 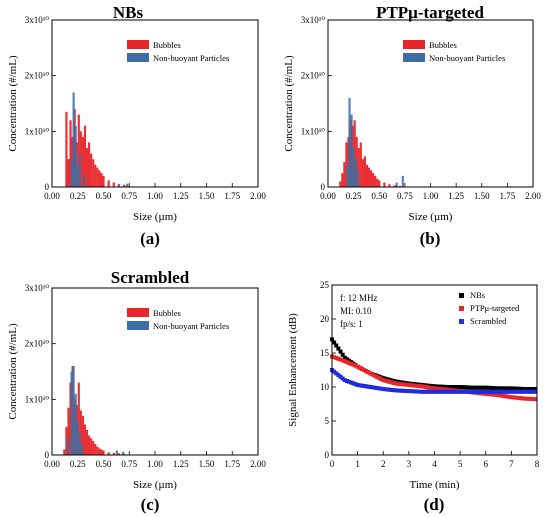 What do you see at coordinates (37, 344) in the screenshot?
I see `y-tick-label-c: 2x10¹⁰` at bounding box center [37, 344].